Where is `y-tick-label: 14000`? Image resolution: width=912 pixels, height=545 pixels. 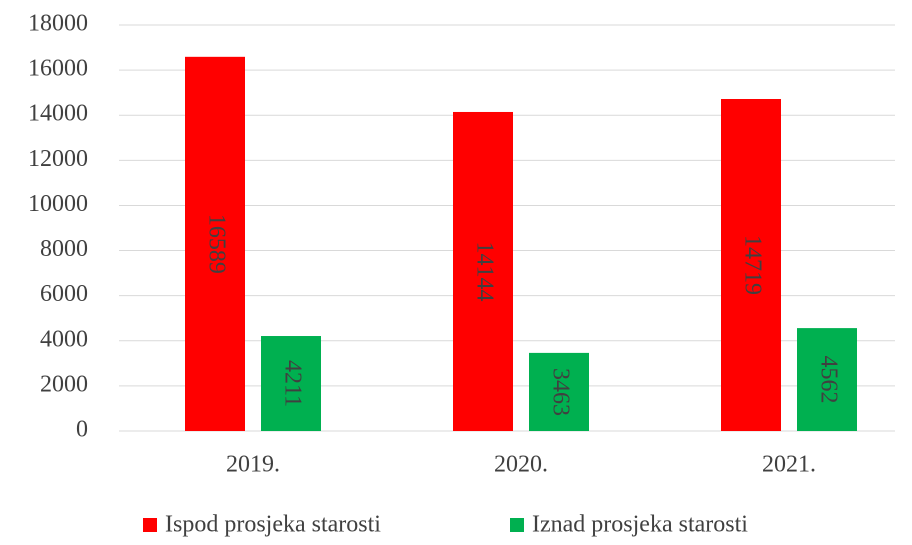 y-tick-label: 14000 is located at coordinates (58, 114).